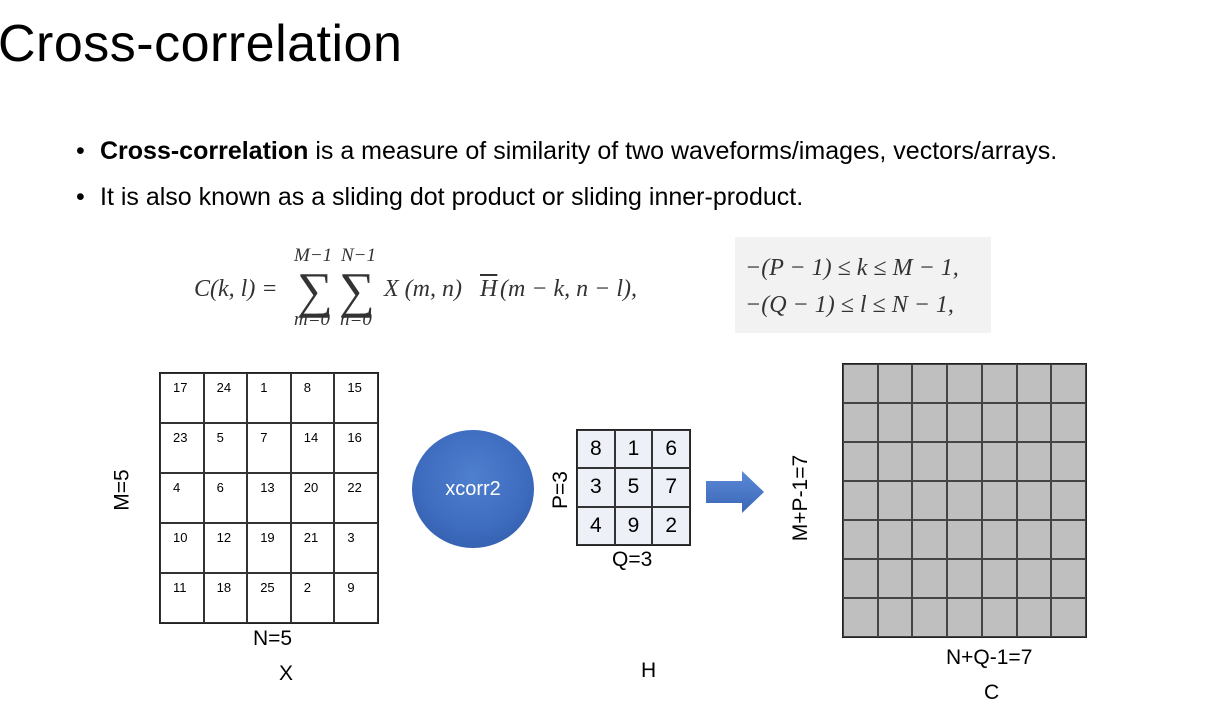  I want to click on sum2-lower-limit: n=0, so click(356, 319).